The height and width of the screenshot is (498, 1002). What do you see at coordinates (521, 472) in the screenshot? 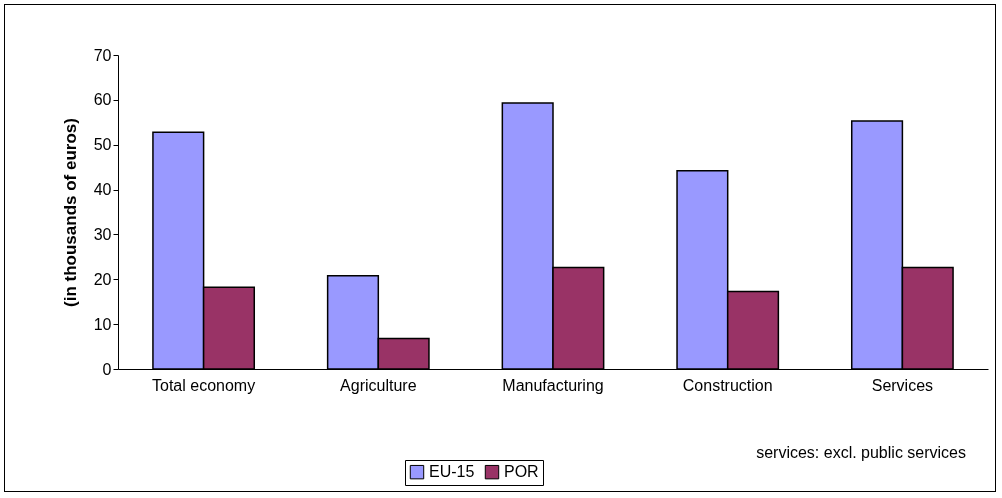
I see `legend-label: POR` at bounding box center [521, 472].